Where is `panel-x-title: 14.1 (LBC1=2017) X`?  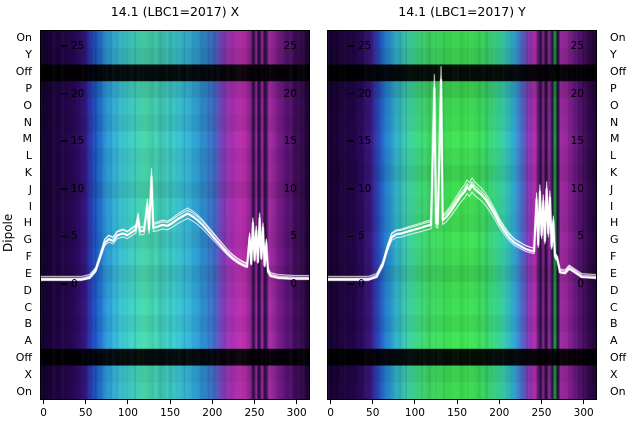
panel-x-title: 14.1 (LBC1=2017) X is located at coordinates (175, 11).